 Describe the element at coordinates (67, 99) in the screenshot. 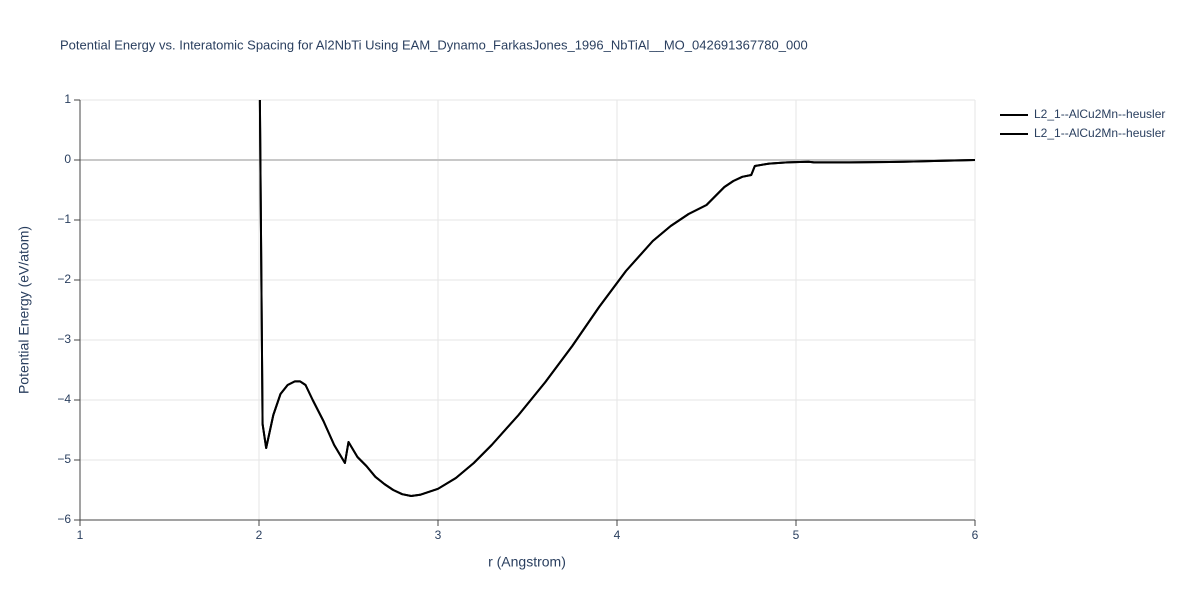

I see `y-tick-label: 1` at that location.